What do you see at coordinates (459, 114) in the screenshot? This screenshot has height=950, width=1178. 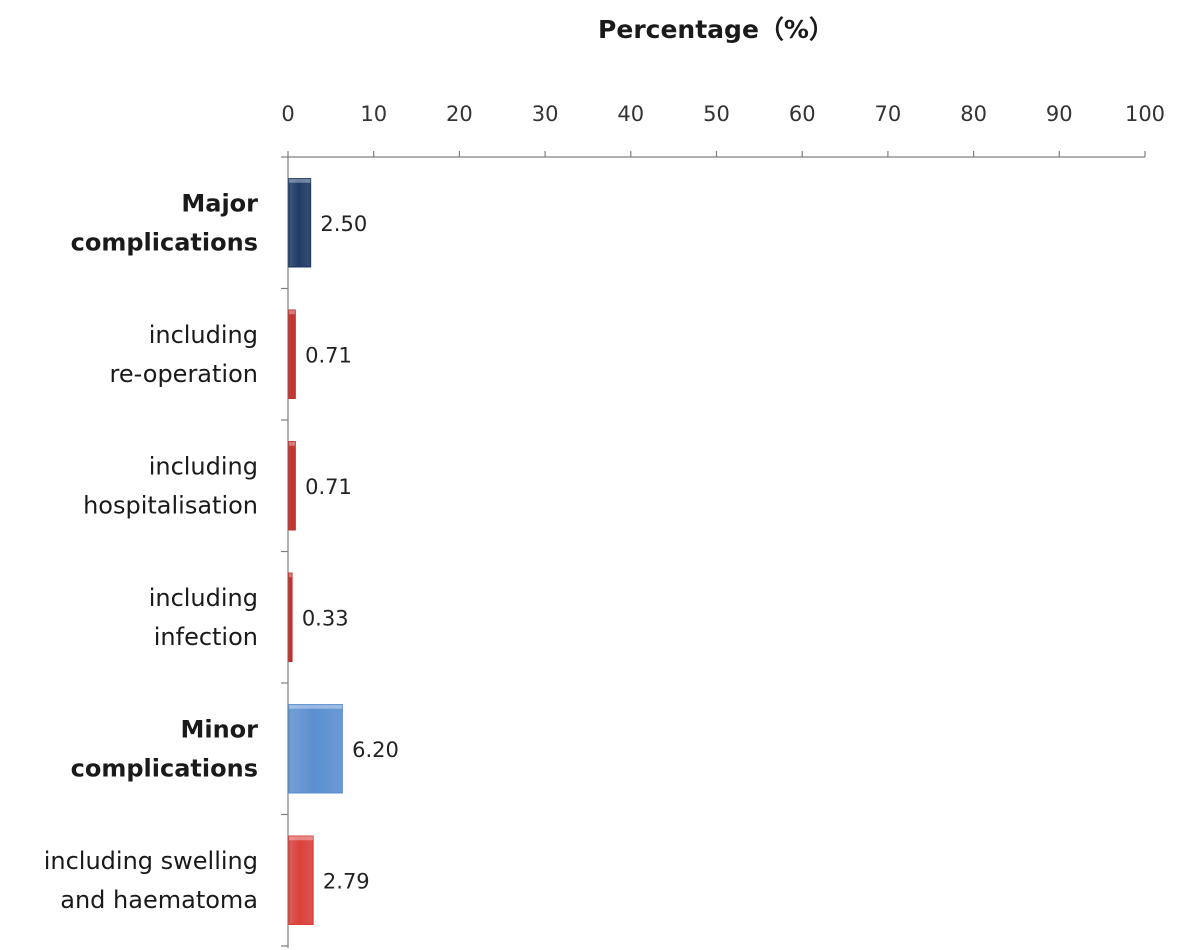 I see `x-tick-label: 20` at bounding box center [459, 114].